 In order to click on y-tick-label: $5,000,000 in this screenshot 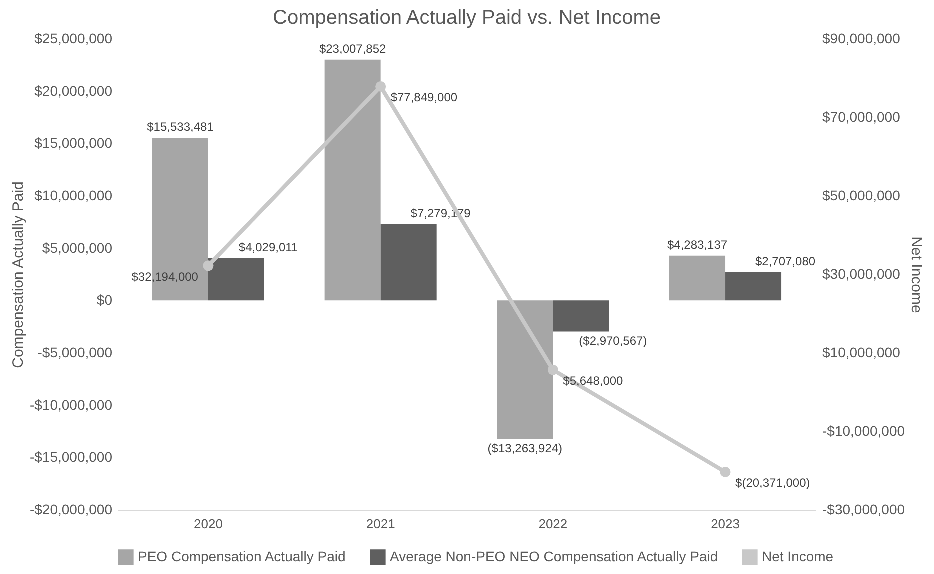, I will do `click(77, 248)`.